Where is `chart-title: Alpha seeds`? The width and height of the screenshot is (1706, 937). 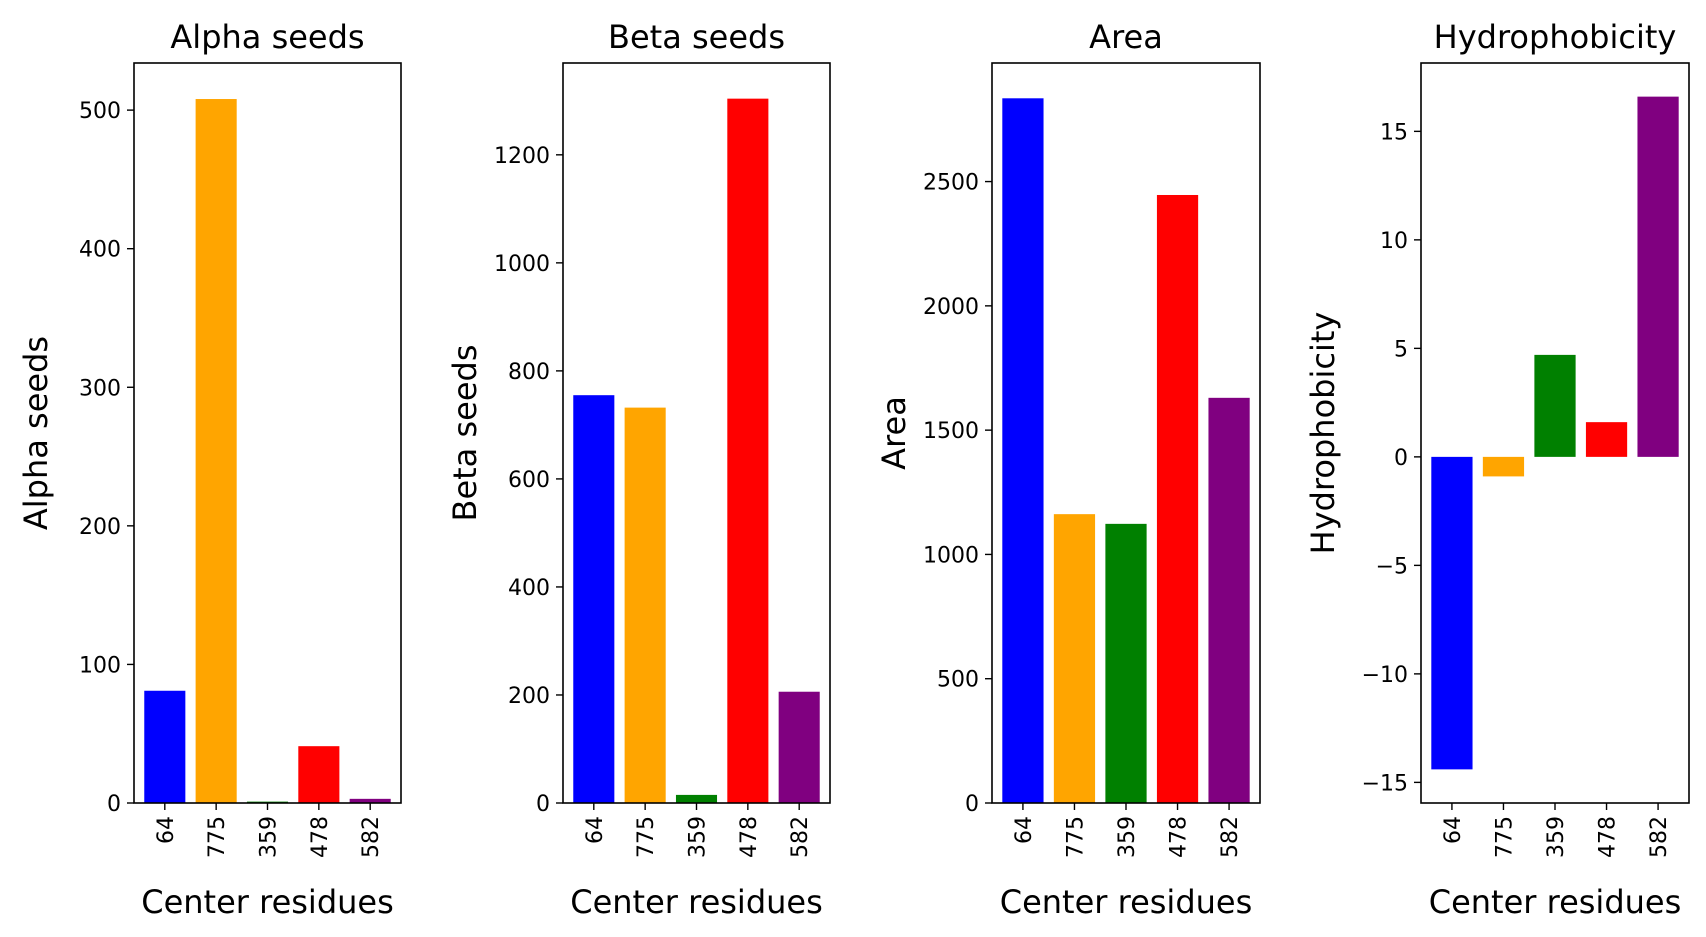 chart-title: Alpha seeds is located at coordinates (267, 37).